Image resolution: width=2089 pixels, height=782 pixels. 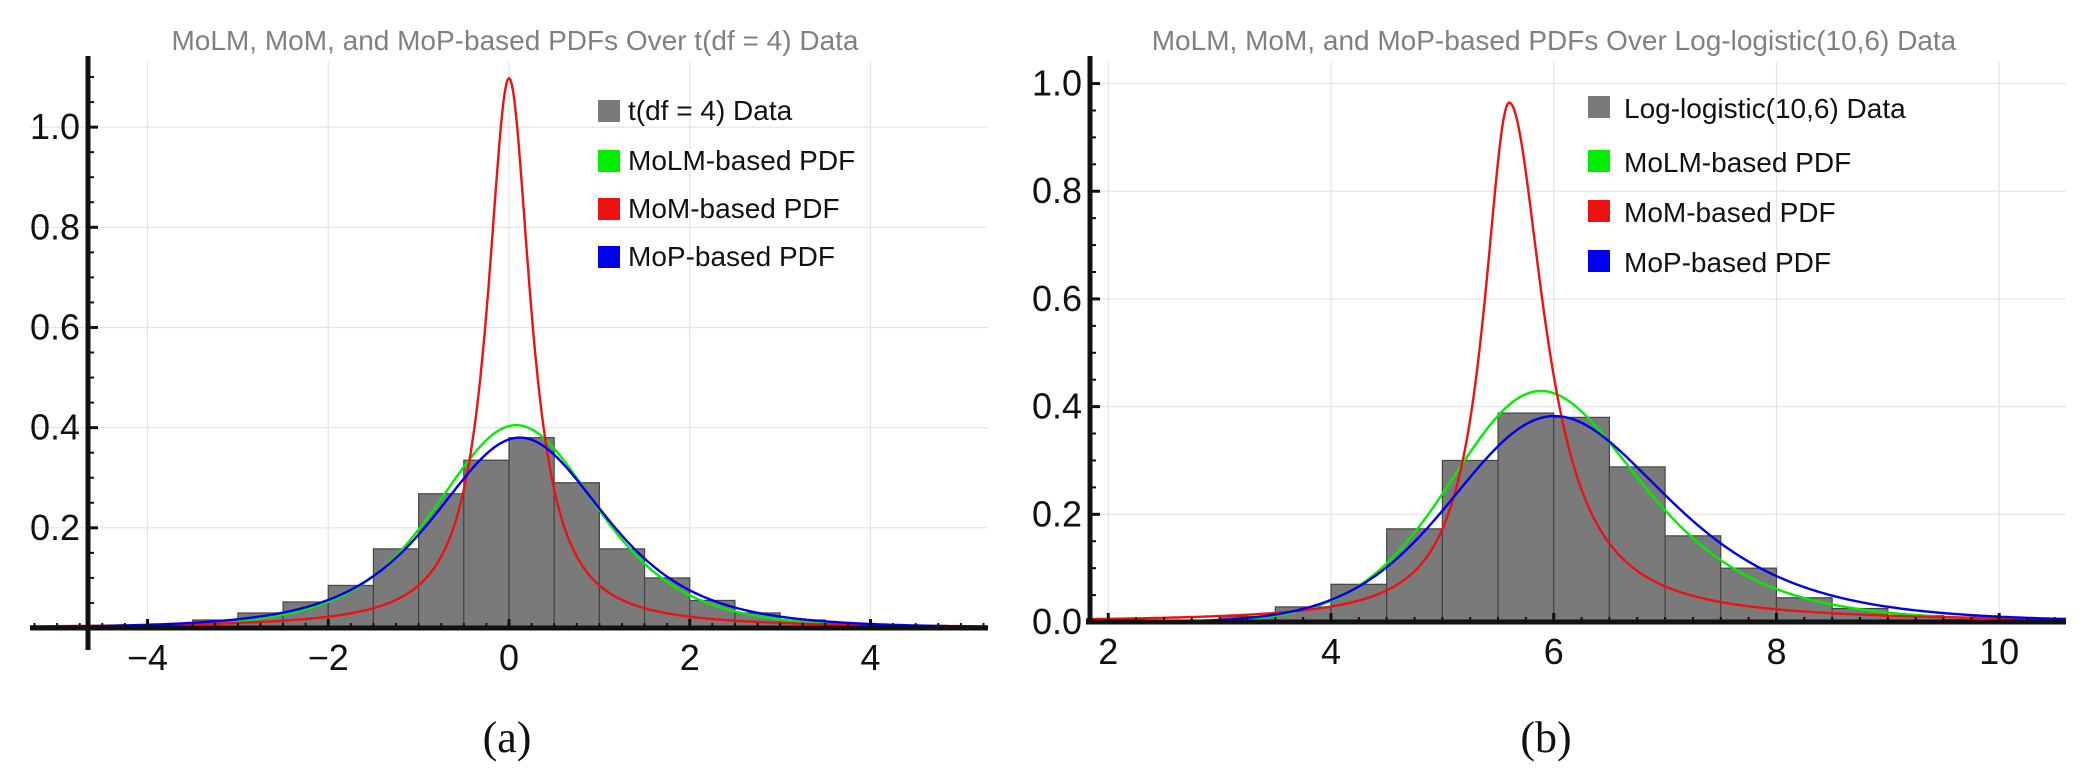 I want to click on x-tick-label: 0, so click(x=509, y=657).